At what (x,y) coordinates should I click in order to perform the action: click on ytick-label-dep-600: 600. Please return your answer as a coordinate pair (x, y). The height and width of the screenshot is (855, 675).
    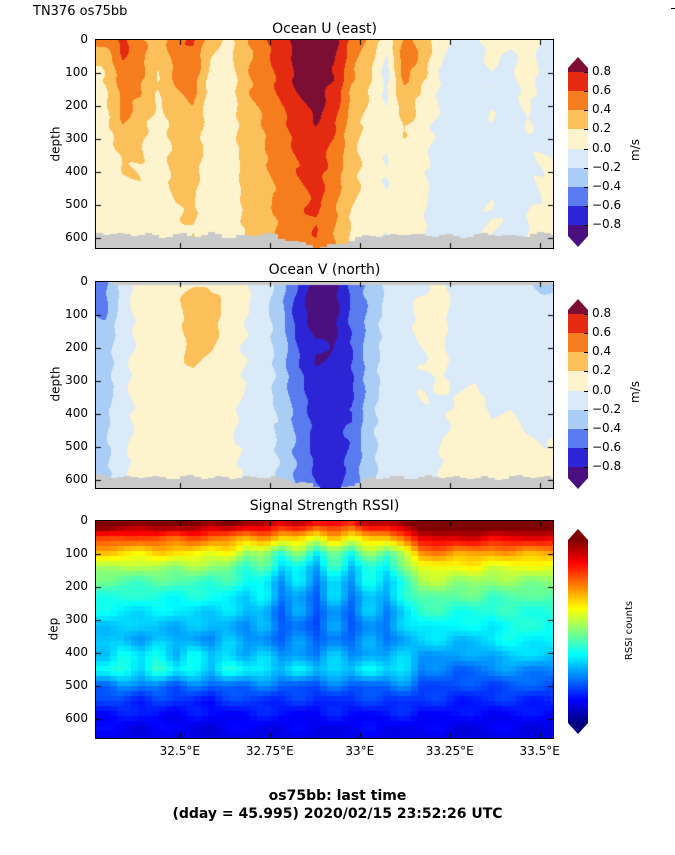
    Looking at the image, I should click on (76, 718).